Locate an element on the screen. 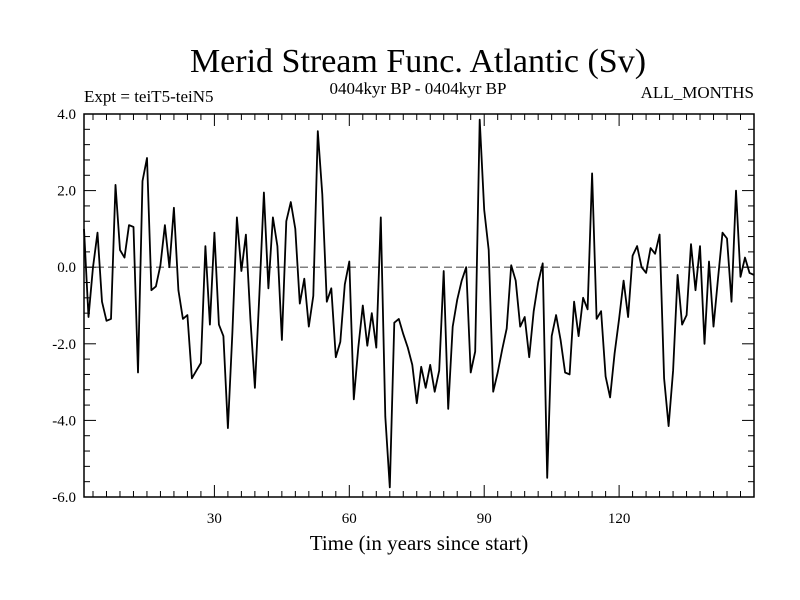 The height and width of the screenshot is (600, 800). x-tick-label: 90 is located at coordinates (484, 519).